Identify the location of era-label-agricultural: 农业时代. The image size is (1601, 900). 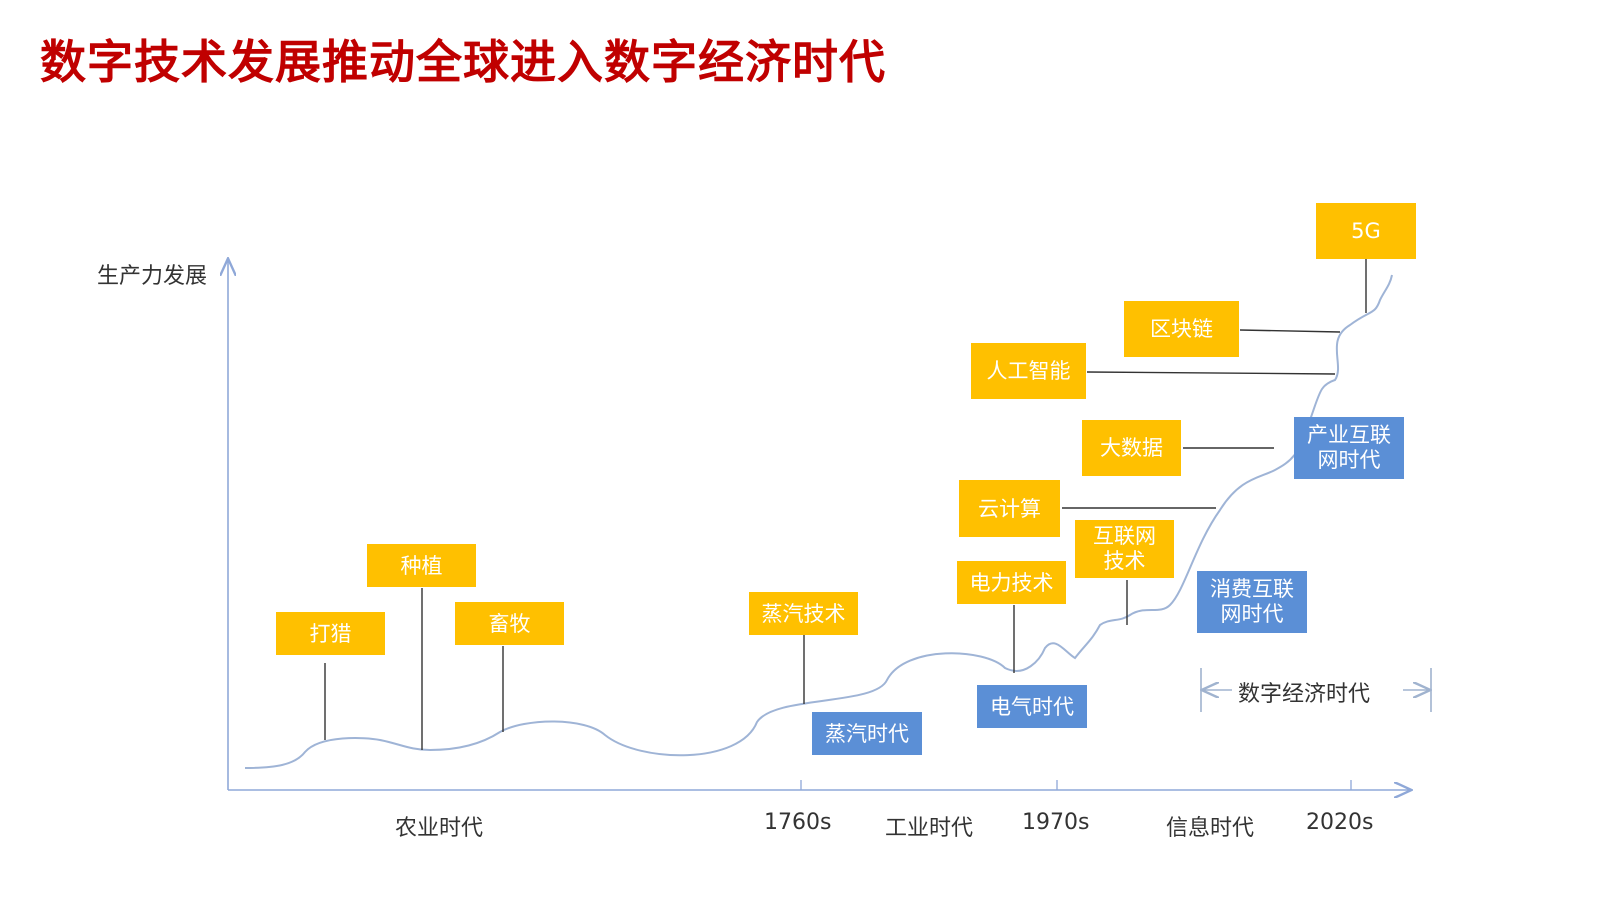
(439, 828).